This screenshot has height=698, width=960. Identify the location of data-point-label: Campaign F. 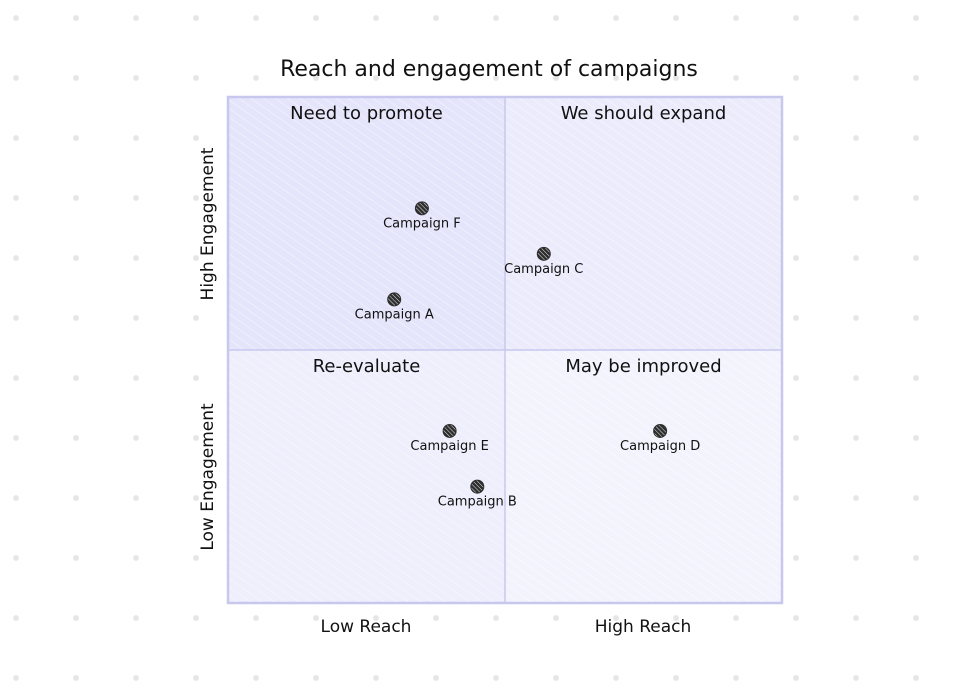
(422, 223).